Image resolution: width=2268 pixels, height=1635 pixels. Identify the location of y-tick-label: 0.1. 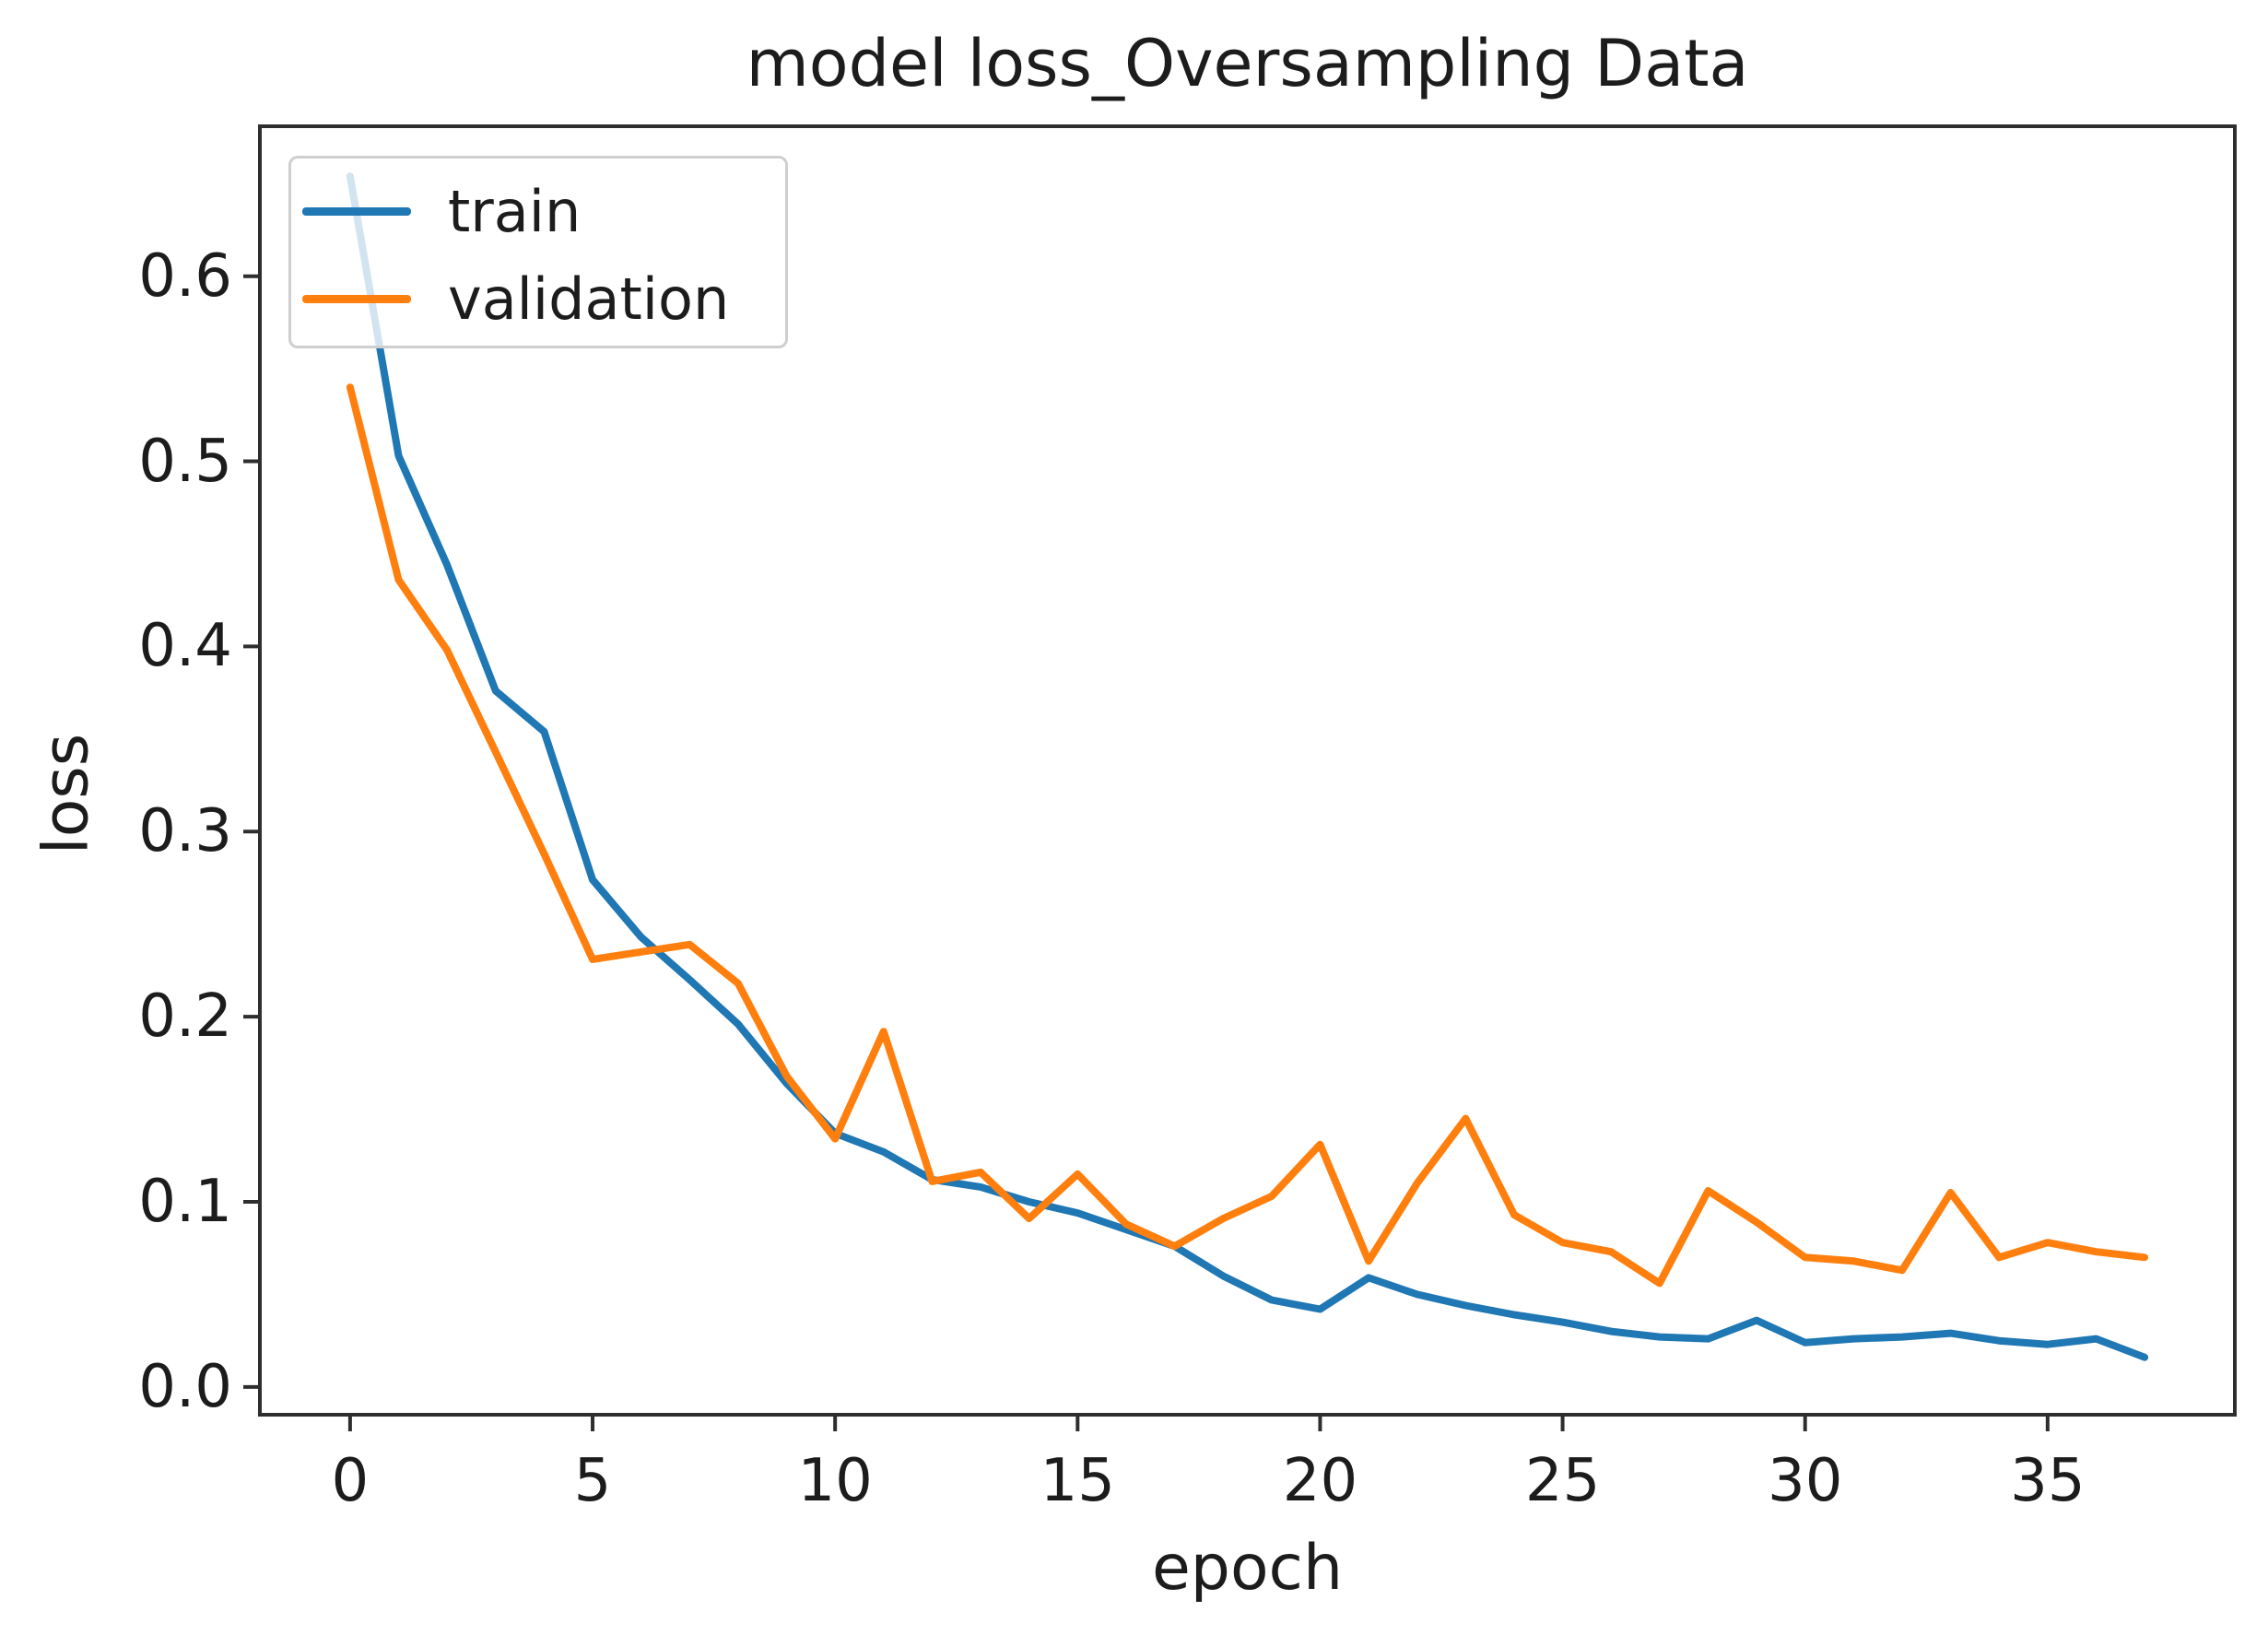
(185, 1202).